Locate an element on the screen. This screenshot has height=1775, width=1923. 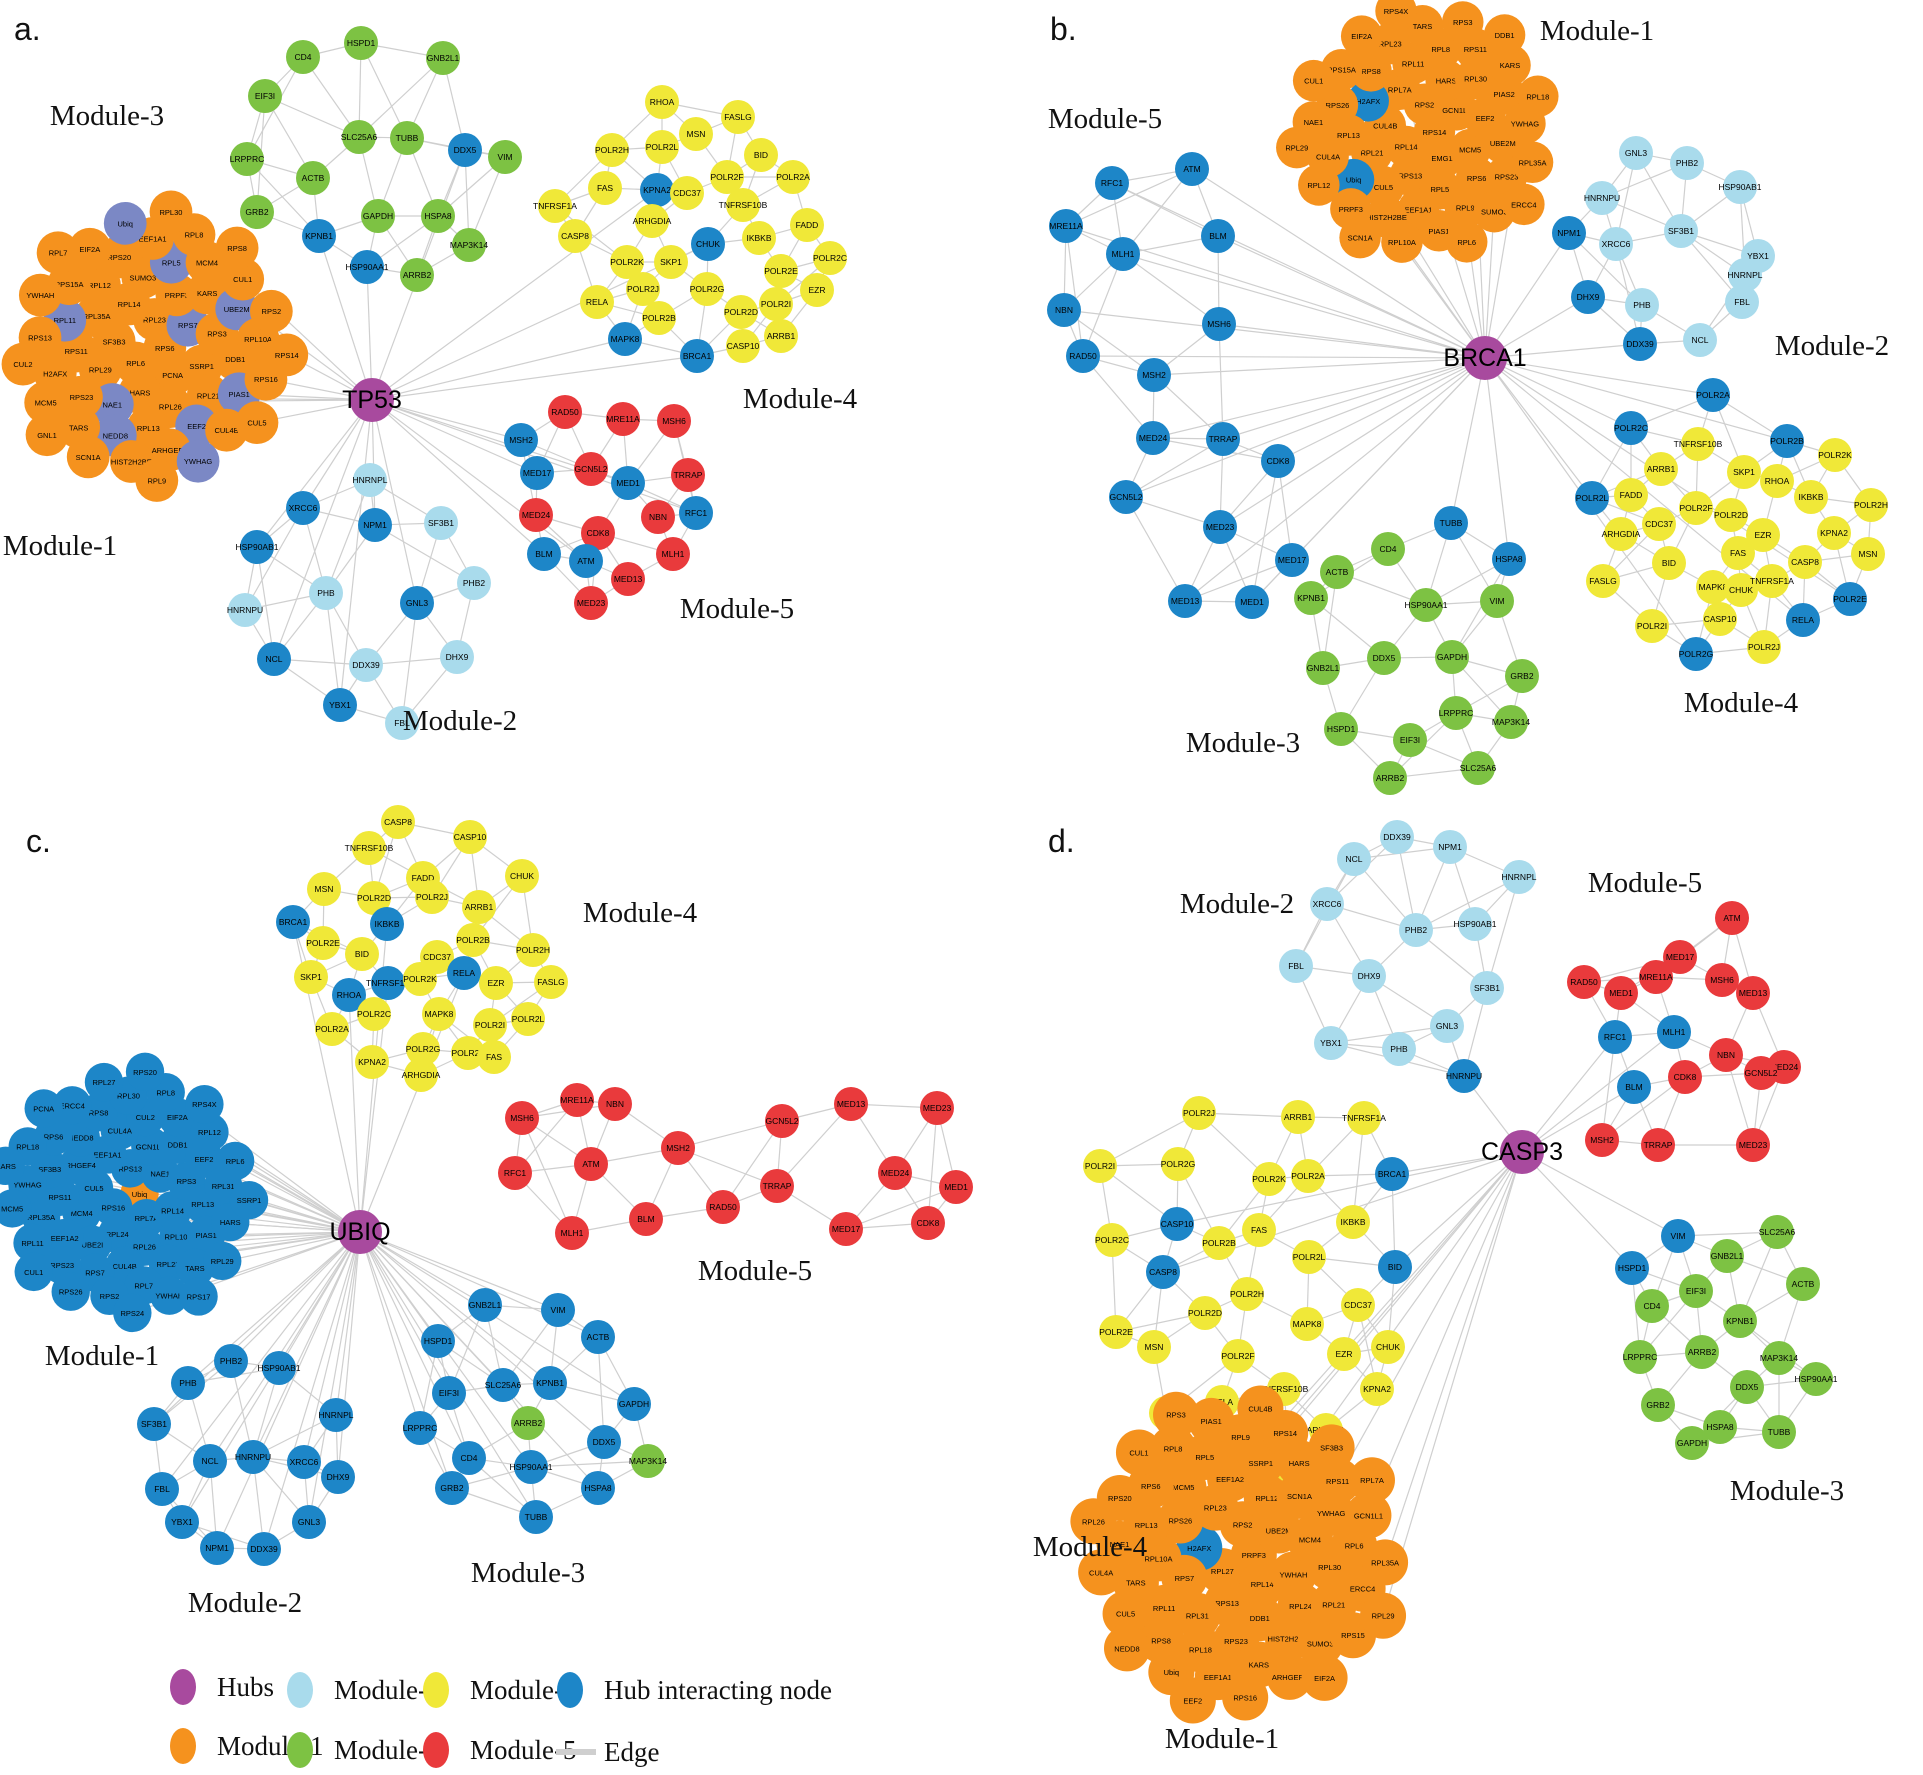
node-polr2b is located at coordinates (1787, 441).